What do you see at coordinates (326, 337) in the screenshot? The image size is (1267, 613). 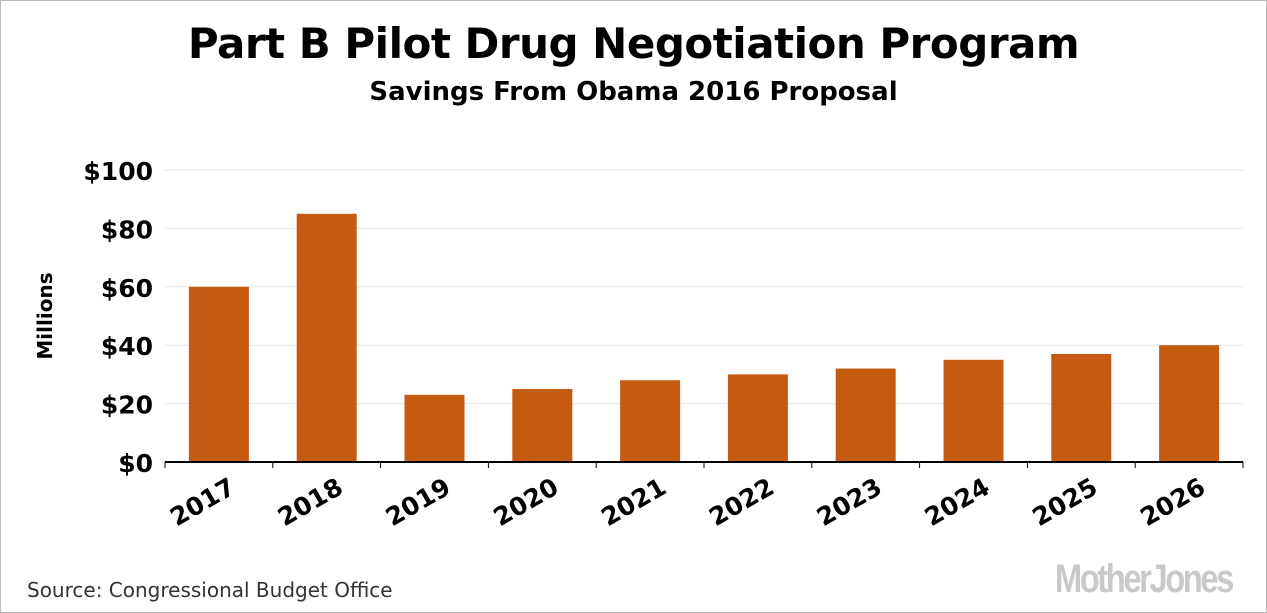 I see `bar-2018` at bounding box center [326, 337].